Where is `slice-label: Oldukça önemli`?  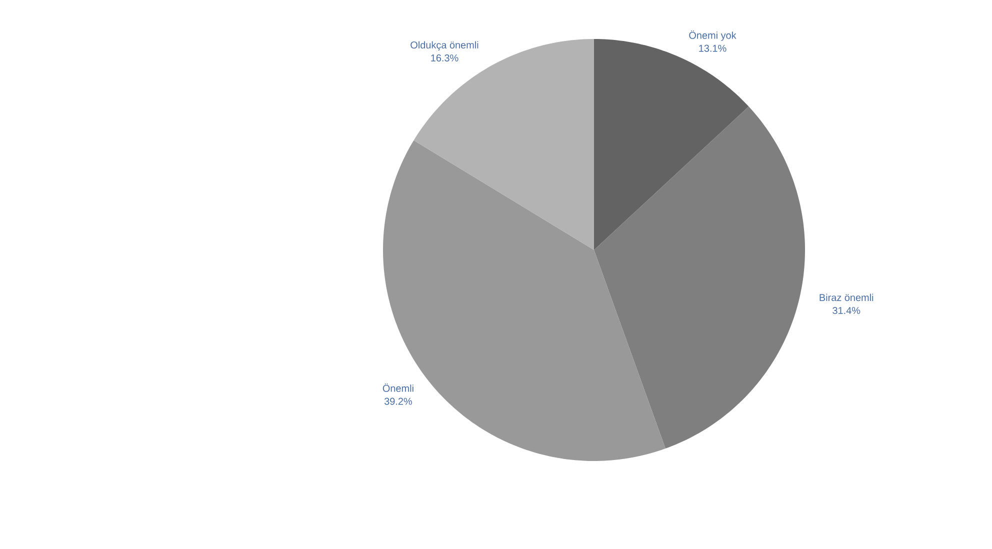 slice-label: Oldukça önemli is located at coordinates (444, 46).